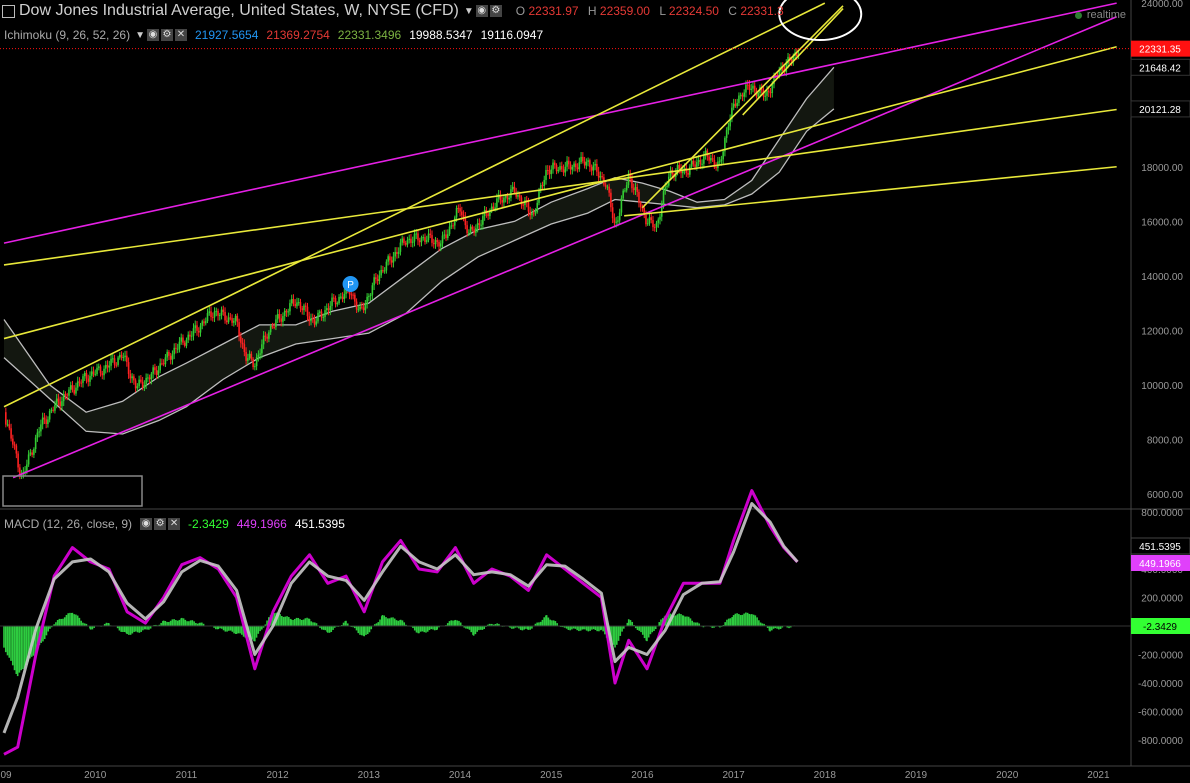 Image resolution: width=1190 pixels, height=783 pixels. I want to click on high-label: H, so click(592, 11).